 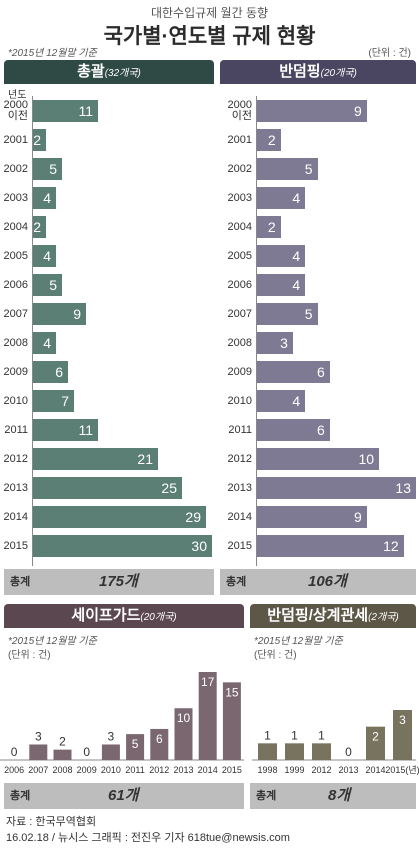 I want to click on countervailing-note: *2015년 12월말 기준, so click(x=298, y=641).